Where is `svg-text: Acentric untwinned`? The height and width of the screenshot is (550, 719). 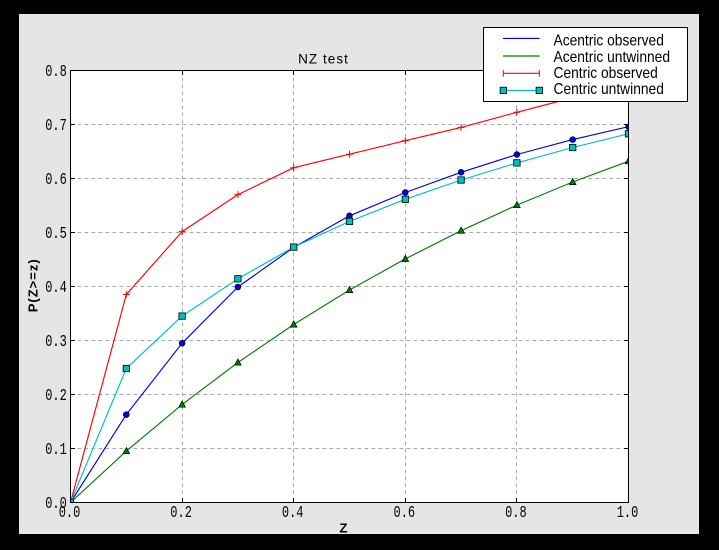 svg-text: Acentric untwinned is located at coordinates (612, 57).